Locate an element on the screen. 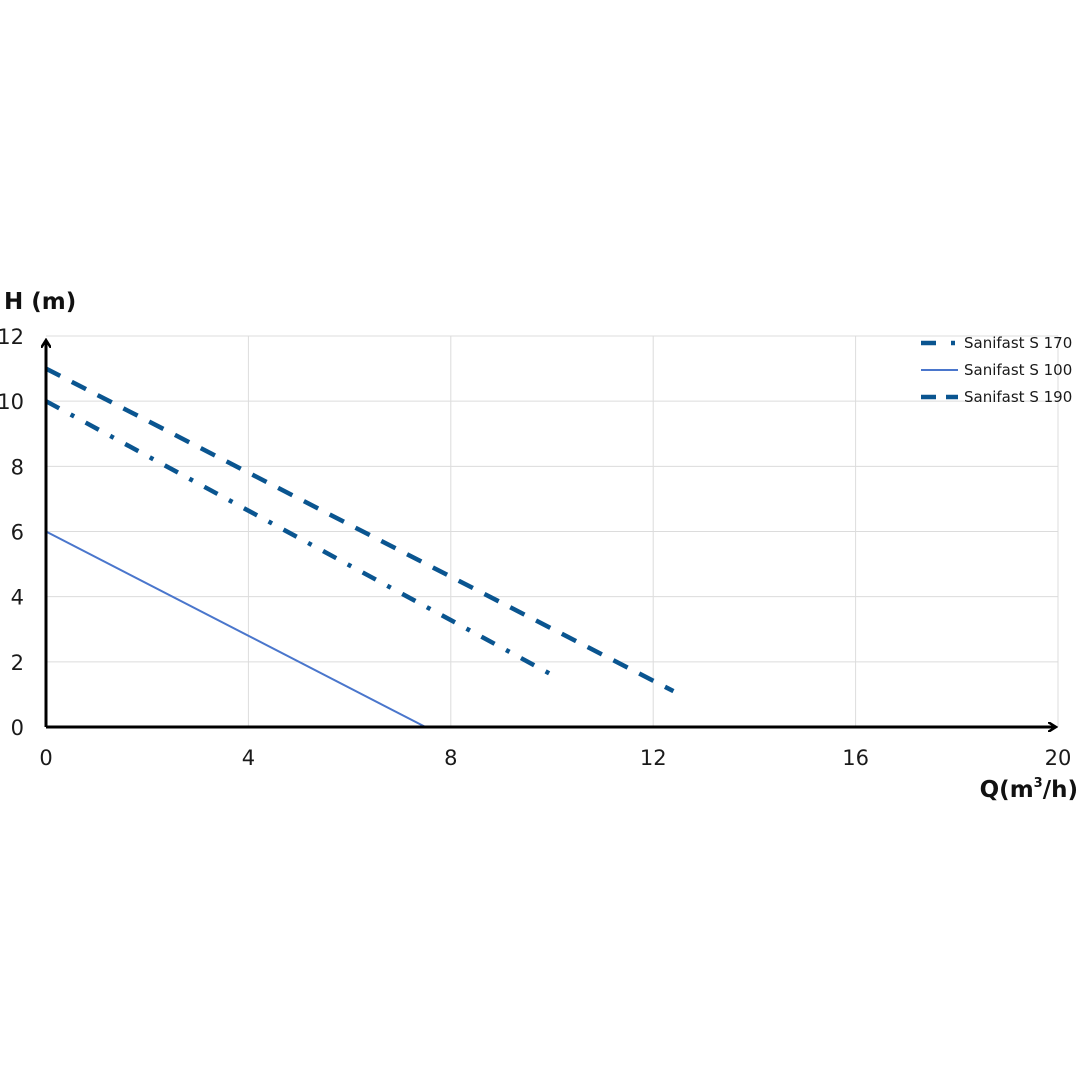  x-tick-label: 12 is located at coordinates (653, 758).